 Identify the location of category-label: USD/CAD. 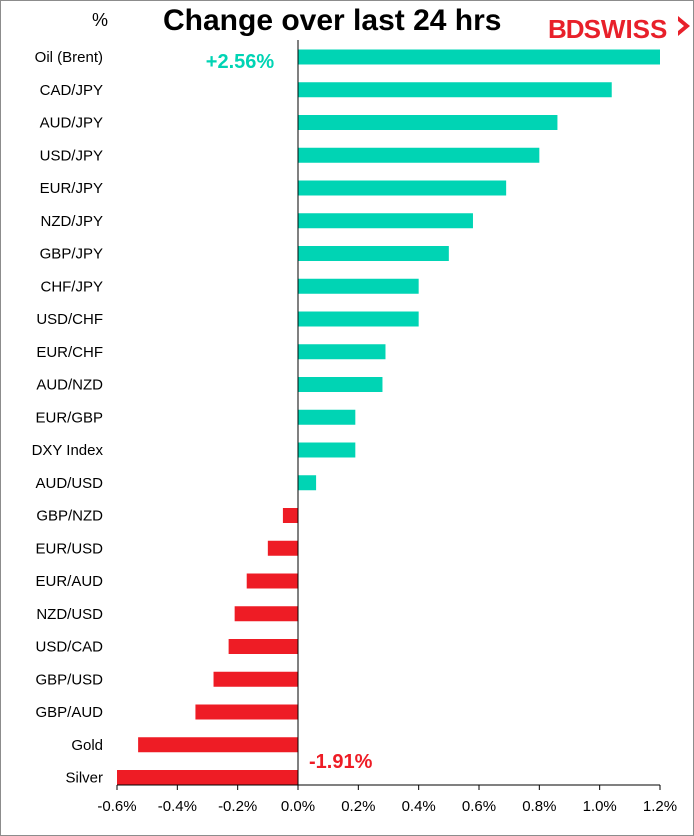
(69, 647).